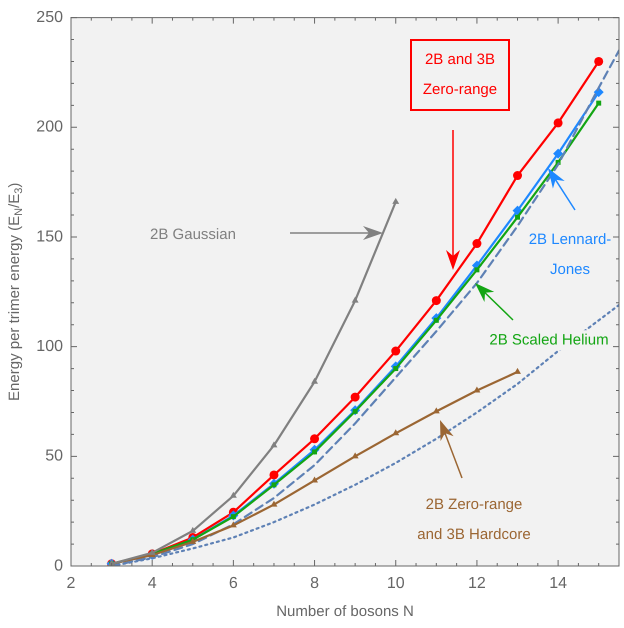 The height and width of the screenshot is (628, 624). I want to click on x-tick-label: 6, so click(233, 583).